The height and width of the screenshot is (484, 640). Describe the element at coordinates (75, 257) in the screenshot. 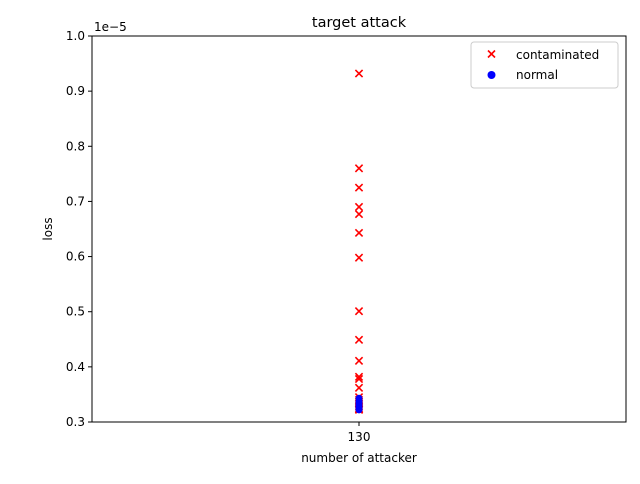

I see `y-tick-label: 0.6` at that location.